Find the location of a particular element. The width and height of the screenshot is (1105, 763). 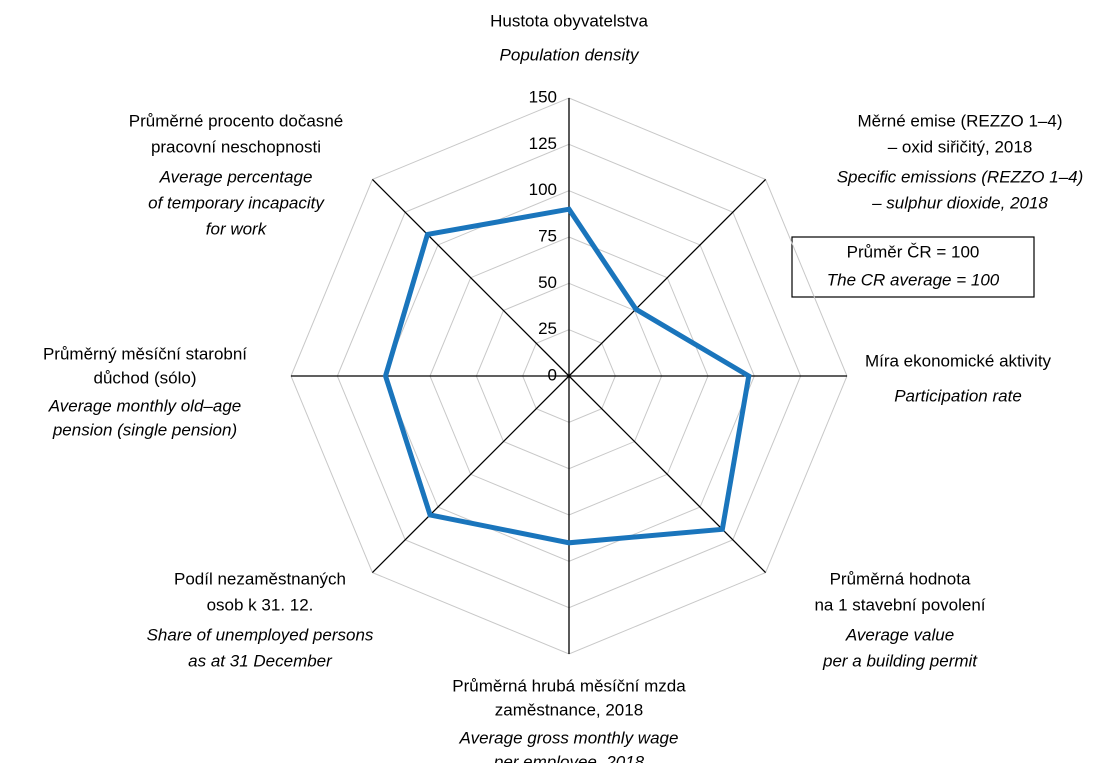

category-label: důchod (sólo) is located at coordinates (144, 377).